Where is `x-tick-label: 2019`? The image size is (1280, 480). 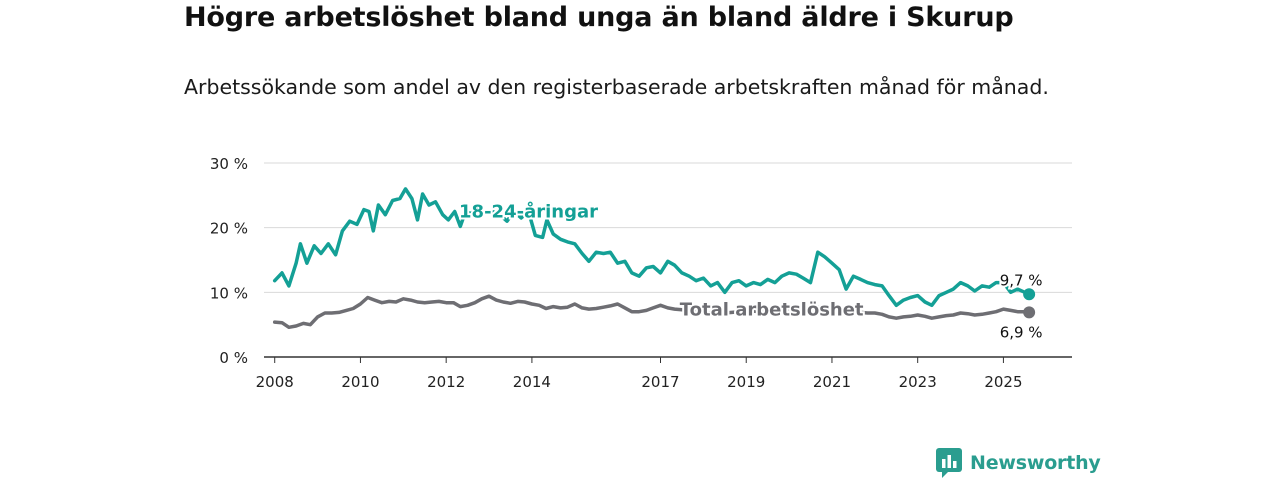 x-tick-label: 2019 is located at coordinates (746, 382).